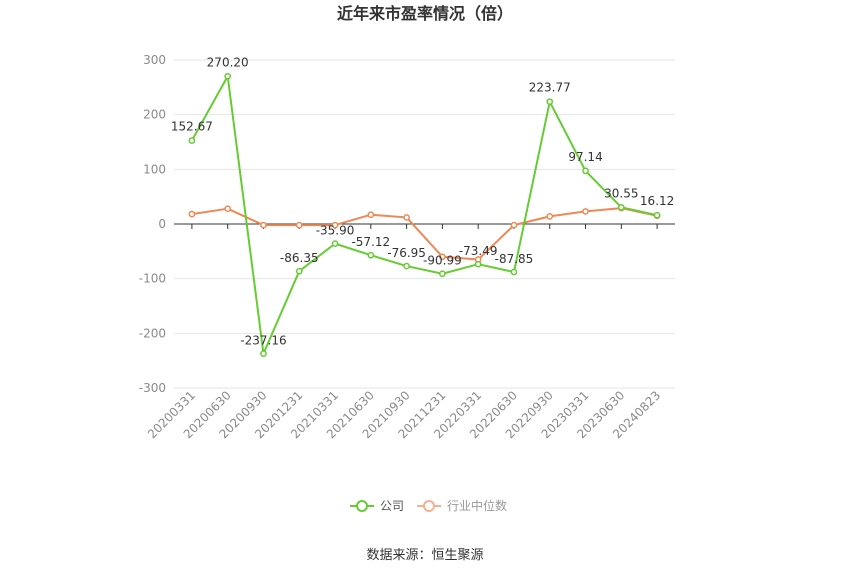 The width and height of the screenshot is (850, 575). I want to click on legend: 公司 行业中位数, so click(428, 505).